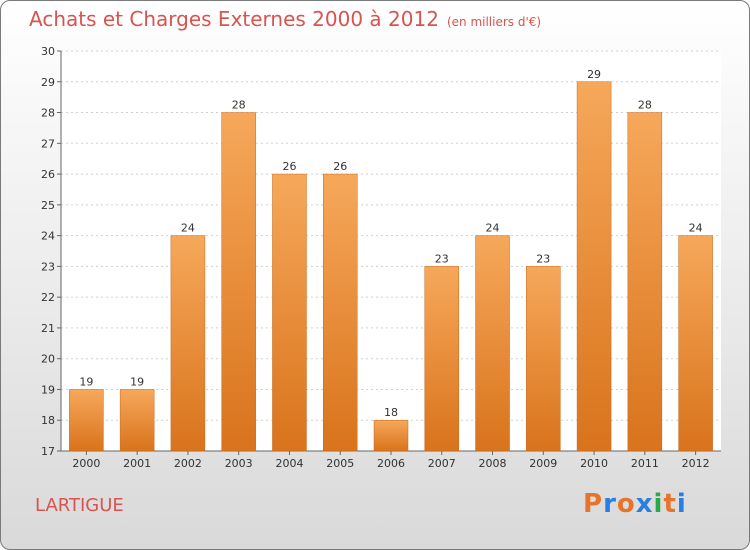 This screenshot has height=550, width=750. What do you see at coordinates (48, 297) in the screenshot?
I see `y-tick-label: 22` at bounding box center [48, 297].